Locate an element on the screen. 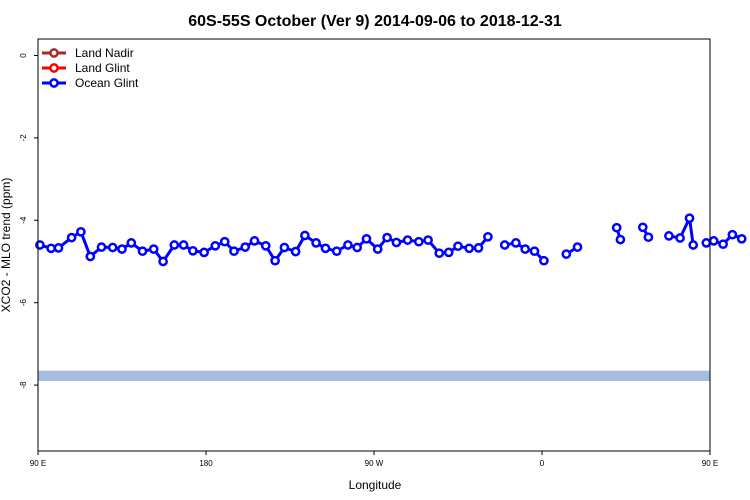 The image size is (750, 500). y-tick-label: -6 is located at coordinates (23, 303).